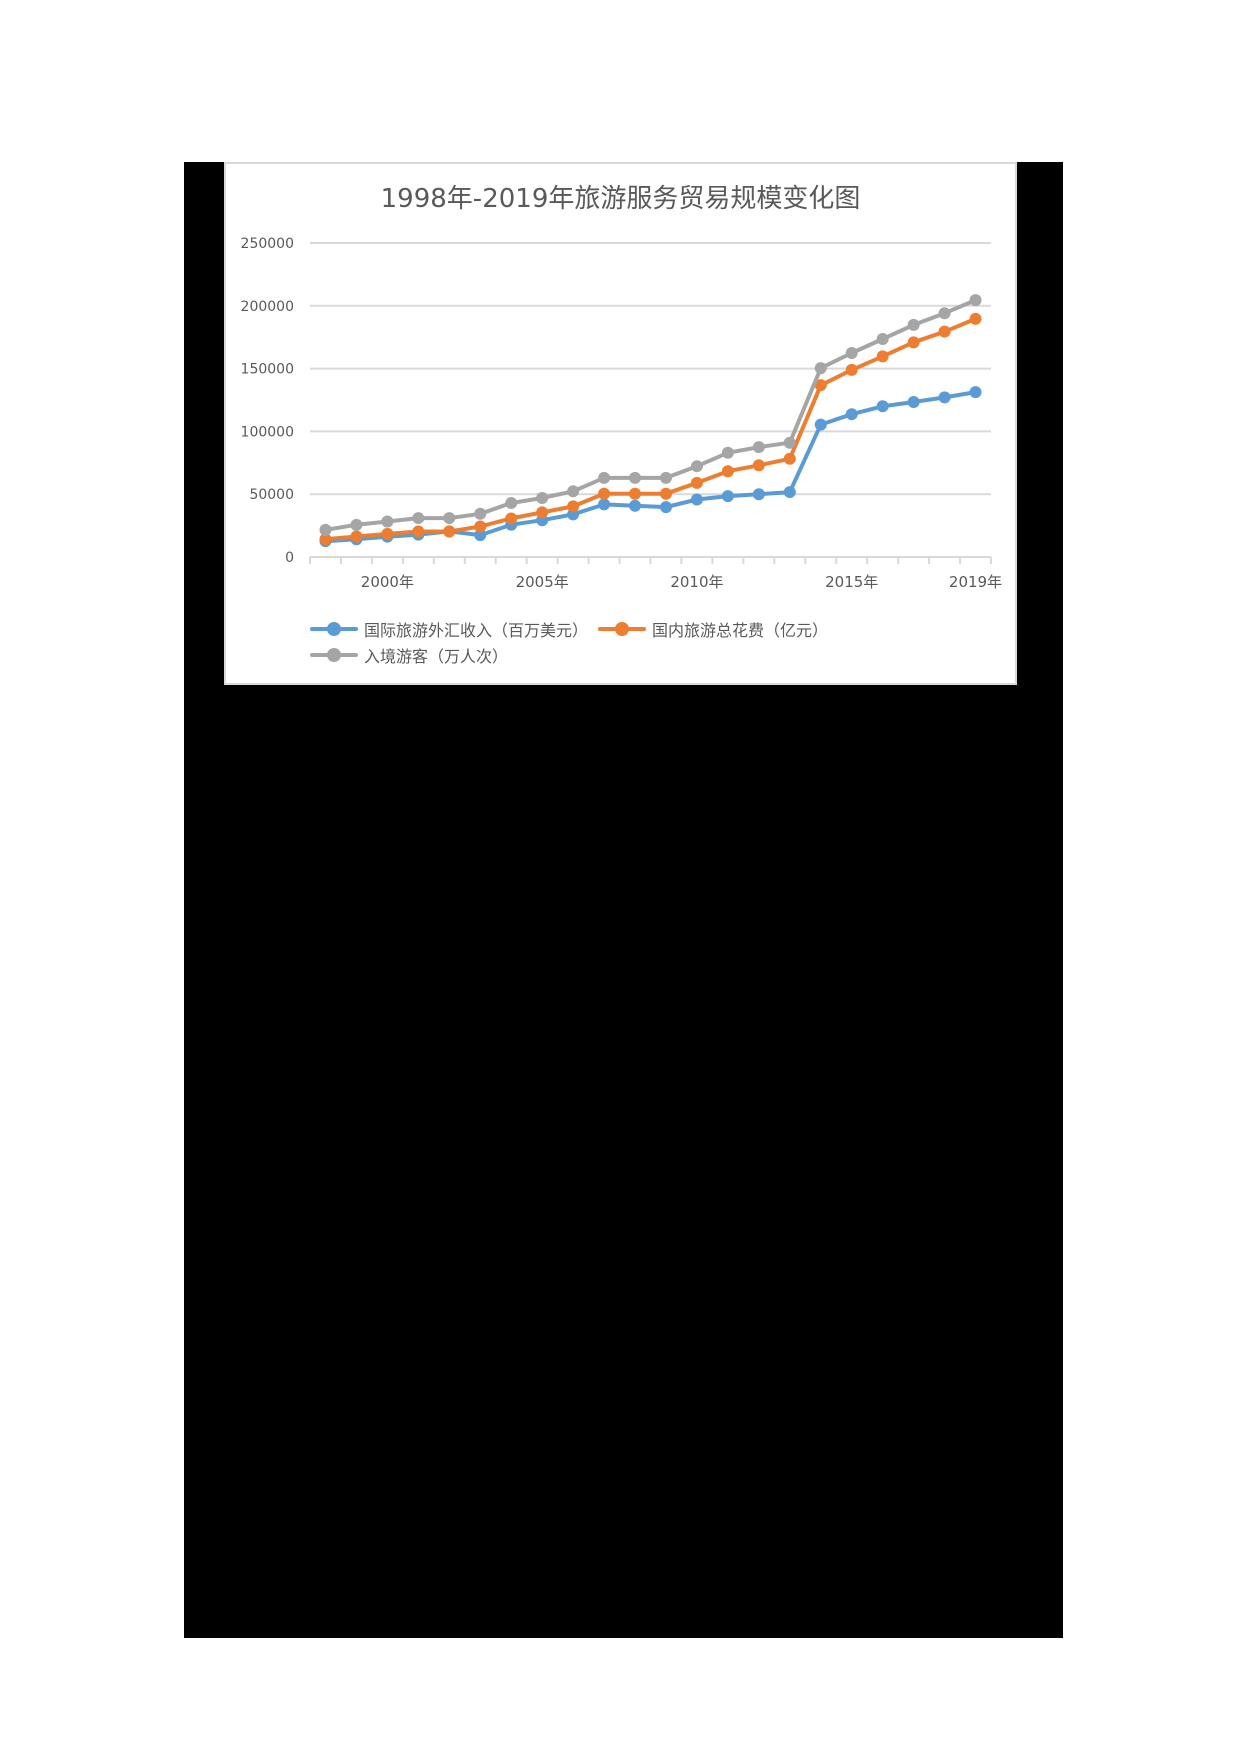  What do you see at coordinates (975, 582) in the screenshot?
I see `x-tick-label: 2019年` at bounding box center [975, 582].